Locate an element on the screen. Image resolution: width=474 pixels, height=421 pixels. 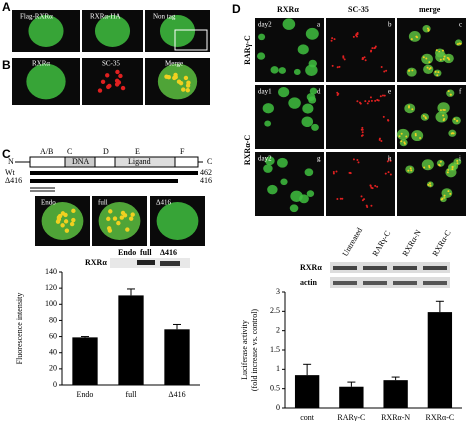
ligand-domain is located at coordinates (145, 162).